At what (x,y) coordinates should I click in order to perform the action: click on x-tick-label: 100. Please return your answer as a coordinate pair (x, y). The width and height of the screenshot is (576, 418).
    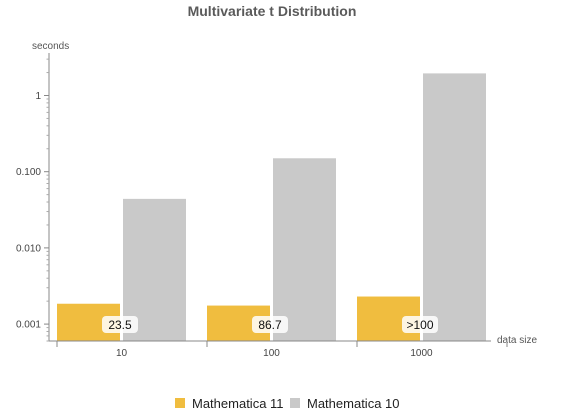
    Looking at the image, I should click on (271, 353).